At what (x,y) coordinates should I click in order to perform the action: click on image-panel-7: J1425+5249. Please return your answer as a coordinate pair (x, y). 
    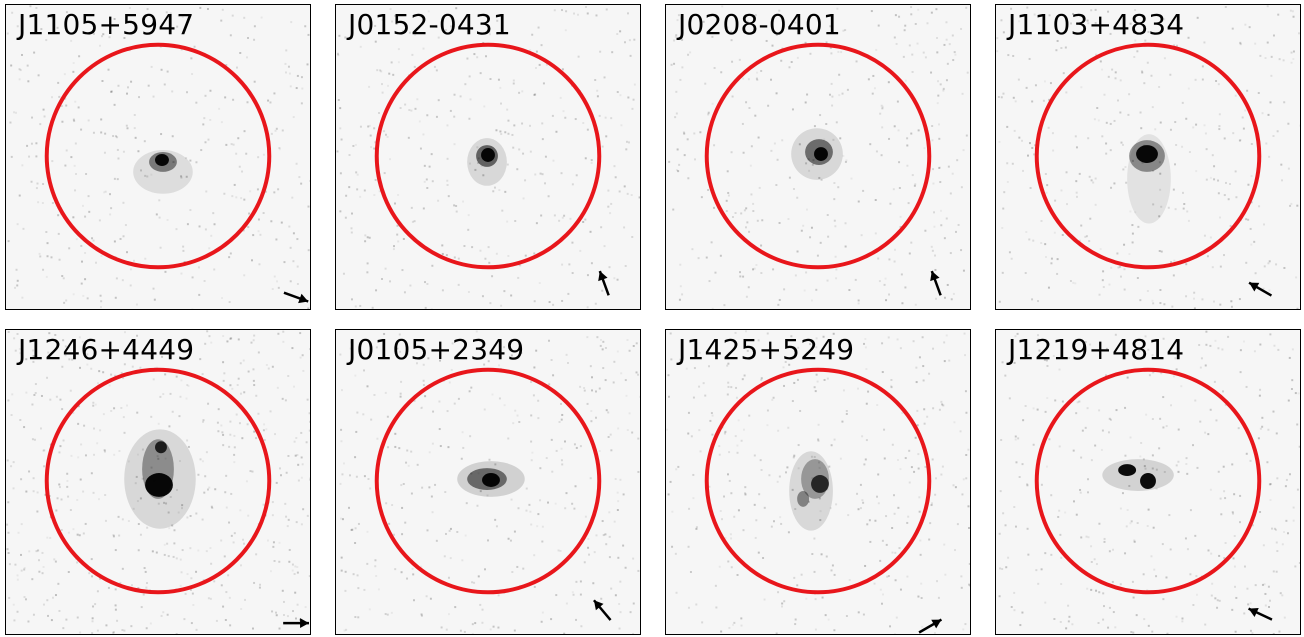
    Looking at the image, I should click on (818, 482).